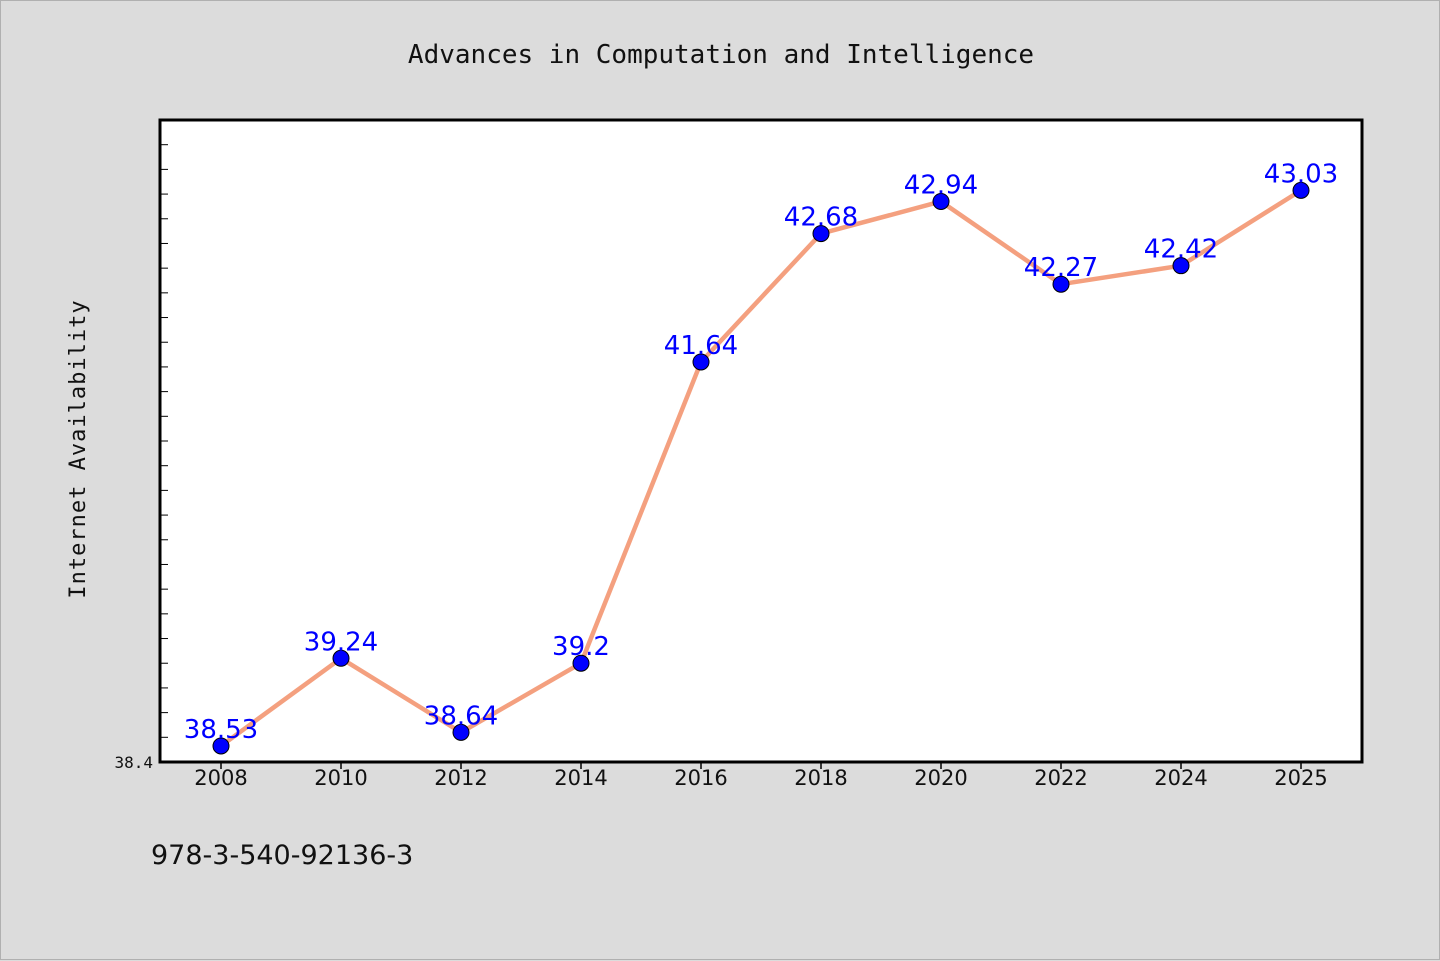 The image size is (1440, 961). What do you see at coordinates (78, 448) in the screenshot?
I see `y-axis-label: Internet Availability` at bounding box center [78, 448].